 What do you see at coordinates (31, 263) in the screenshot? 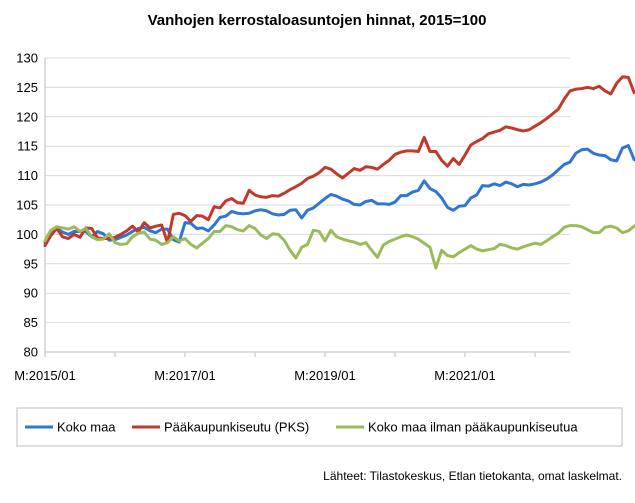
I see `y-tick-label: 95` at bounding box center [31, 263].